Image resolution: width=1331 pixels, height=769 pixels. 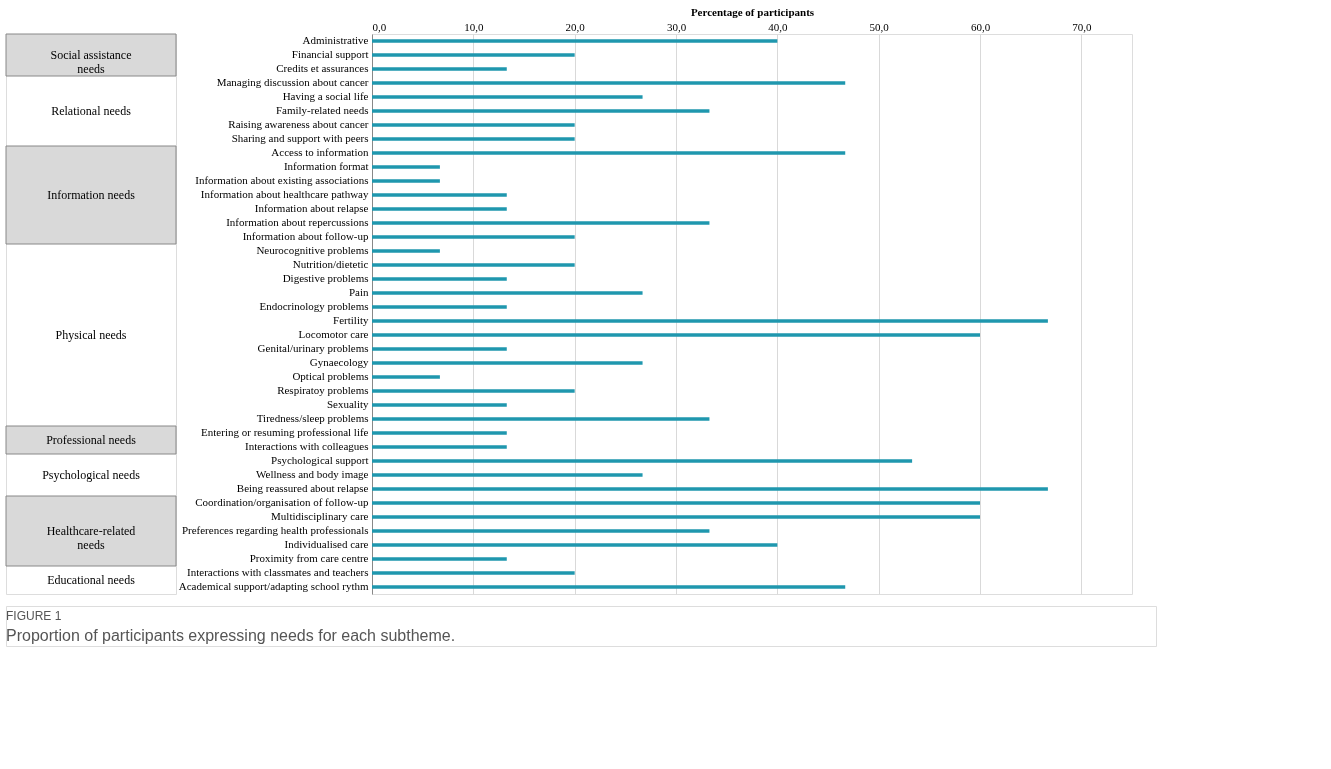 I want to click on y-tick-label: Endocrinology problems, so click(x=314, y=306).